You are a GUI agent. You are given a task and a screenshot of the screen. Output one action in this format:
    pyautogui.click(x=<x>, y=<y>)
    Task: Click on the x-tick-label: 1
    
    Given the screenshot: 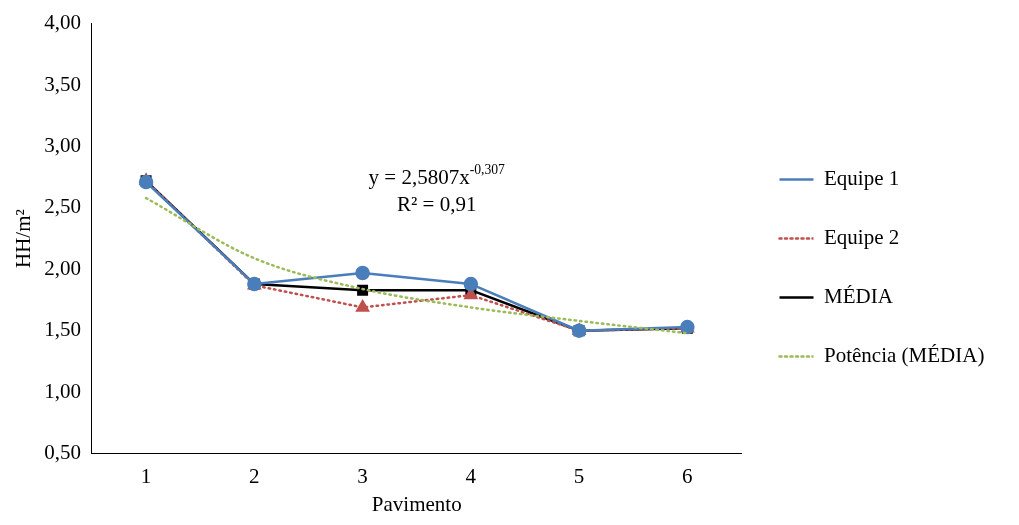 What is the action you would take?
    pyautogui.click(x=146, y=475)
    